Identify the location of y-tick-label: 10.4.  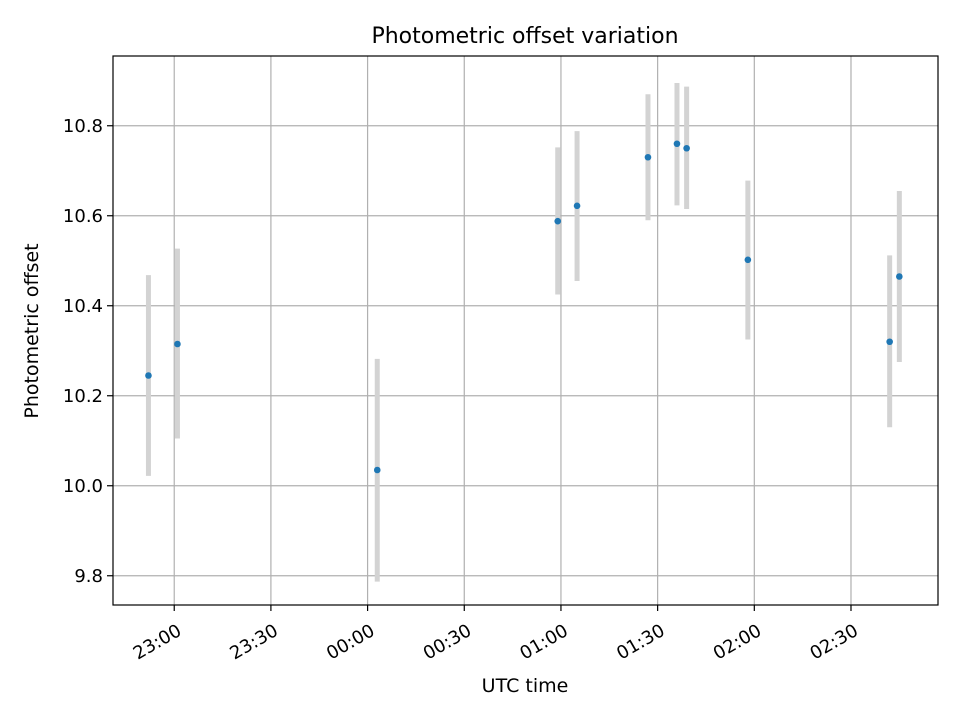
(83, 306).